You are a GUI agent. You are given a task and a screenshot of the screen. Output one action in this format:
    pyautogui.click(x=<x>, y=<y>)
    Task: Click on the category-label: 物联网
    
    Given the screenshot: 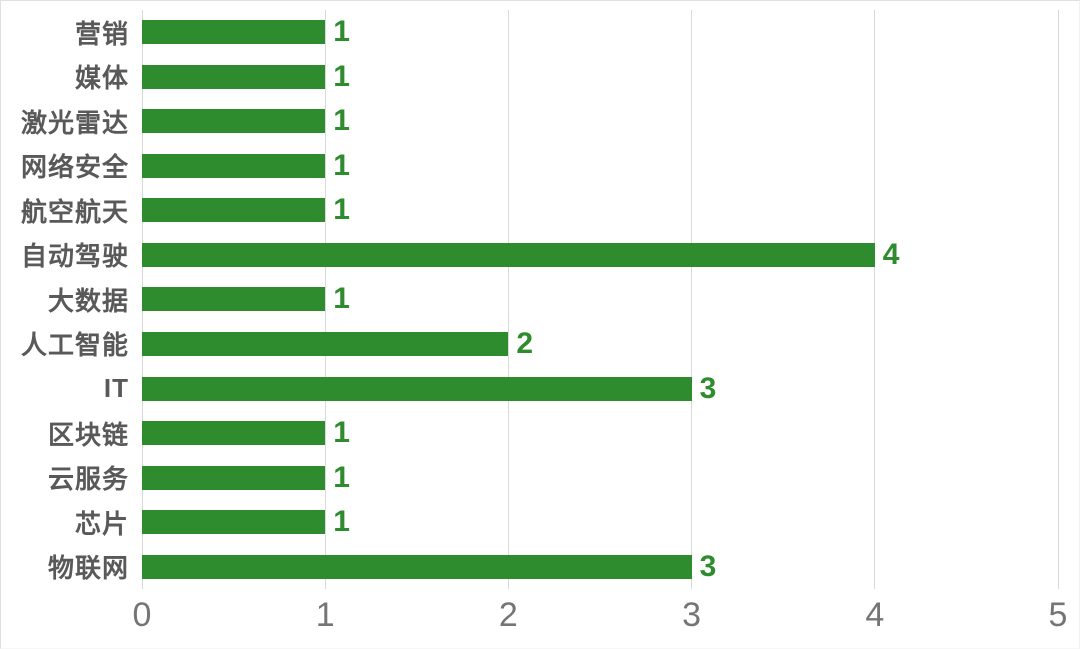 What is the action you would take?
    pyautogui.click(x=88, y=568)
    